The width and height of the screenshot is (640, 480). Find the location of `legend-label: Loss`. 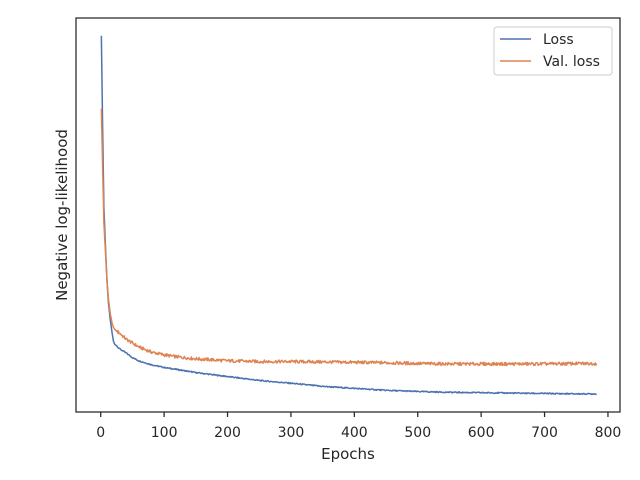

legend-label: Loss is located at coordinates (558, 40).